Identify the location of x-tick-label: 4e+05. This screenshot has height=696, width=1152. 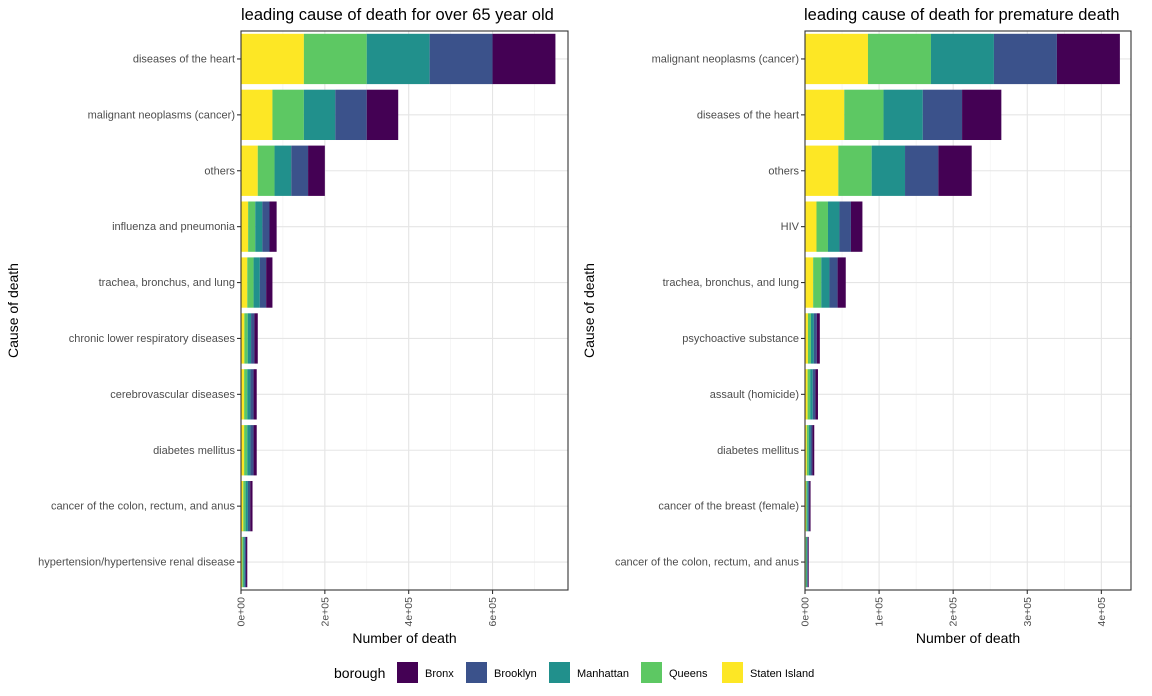
(1102, 612).